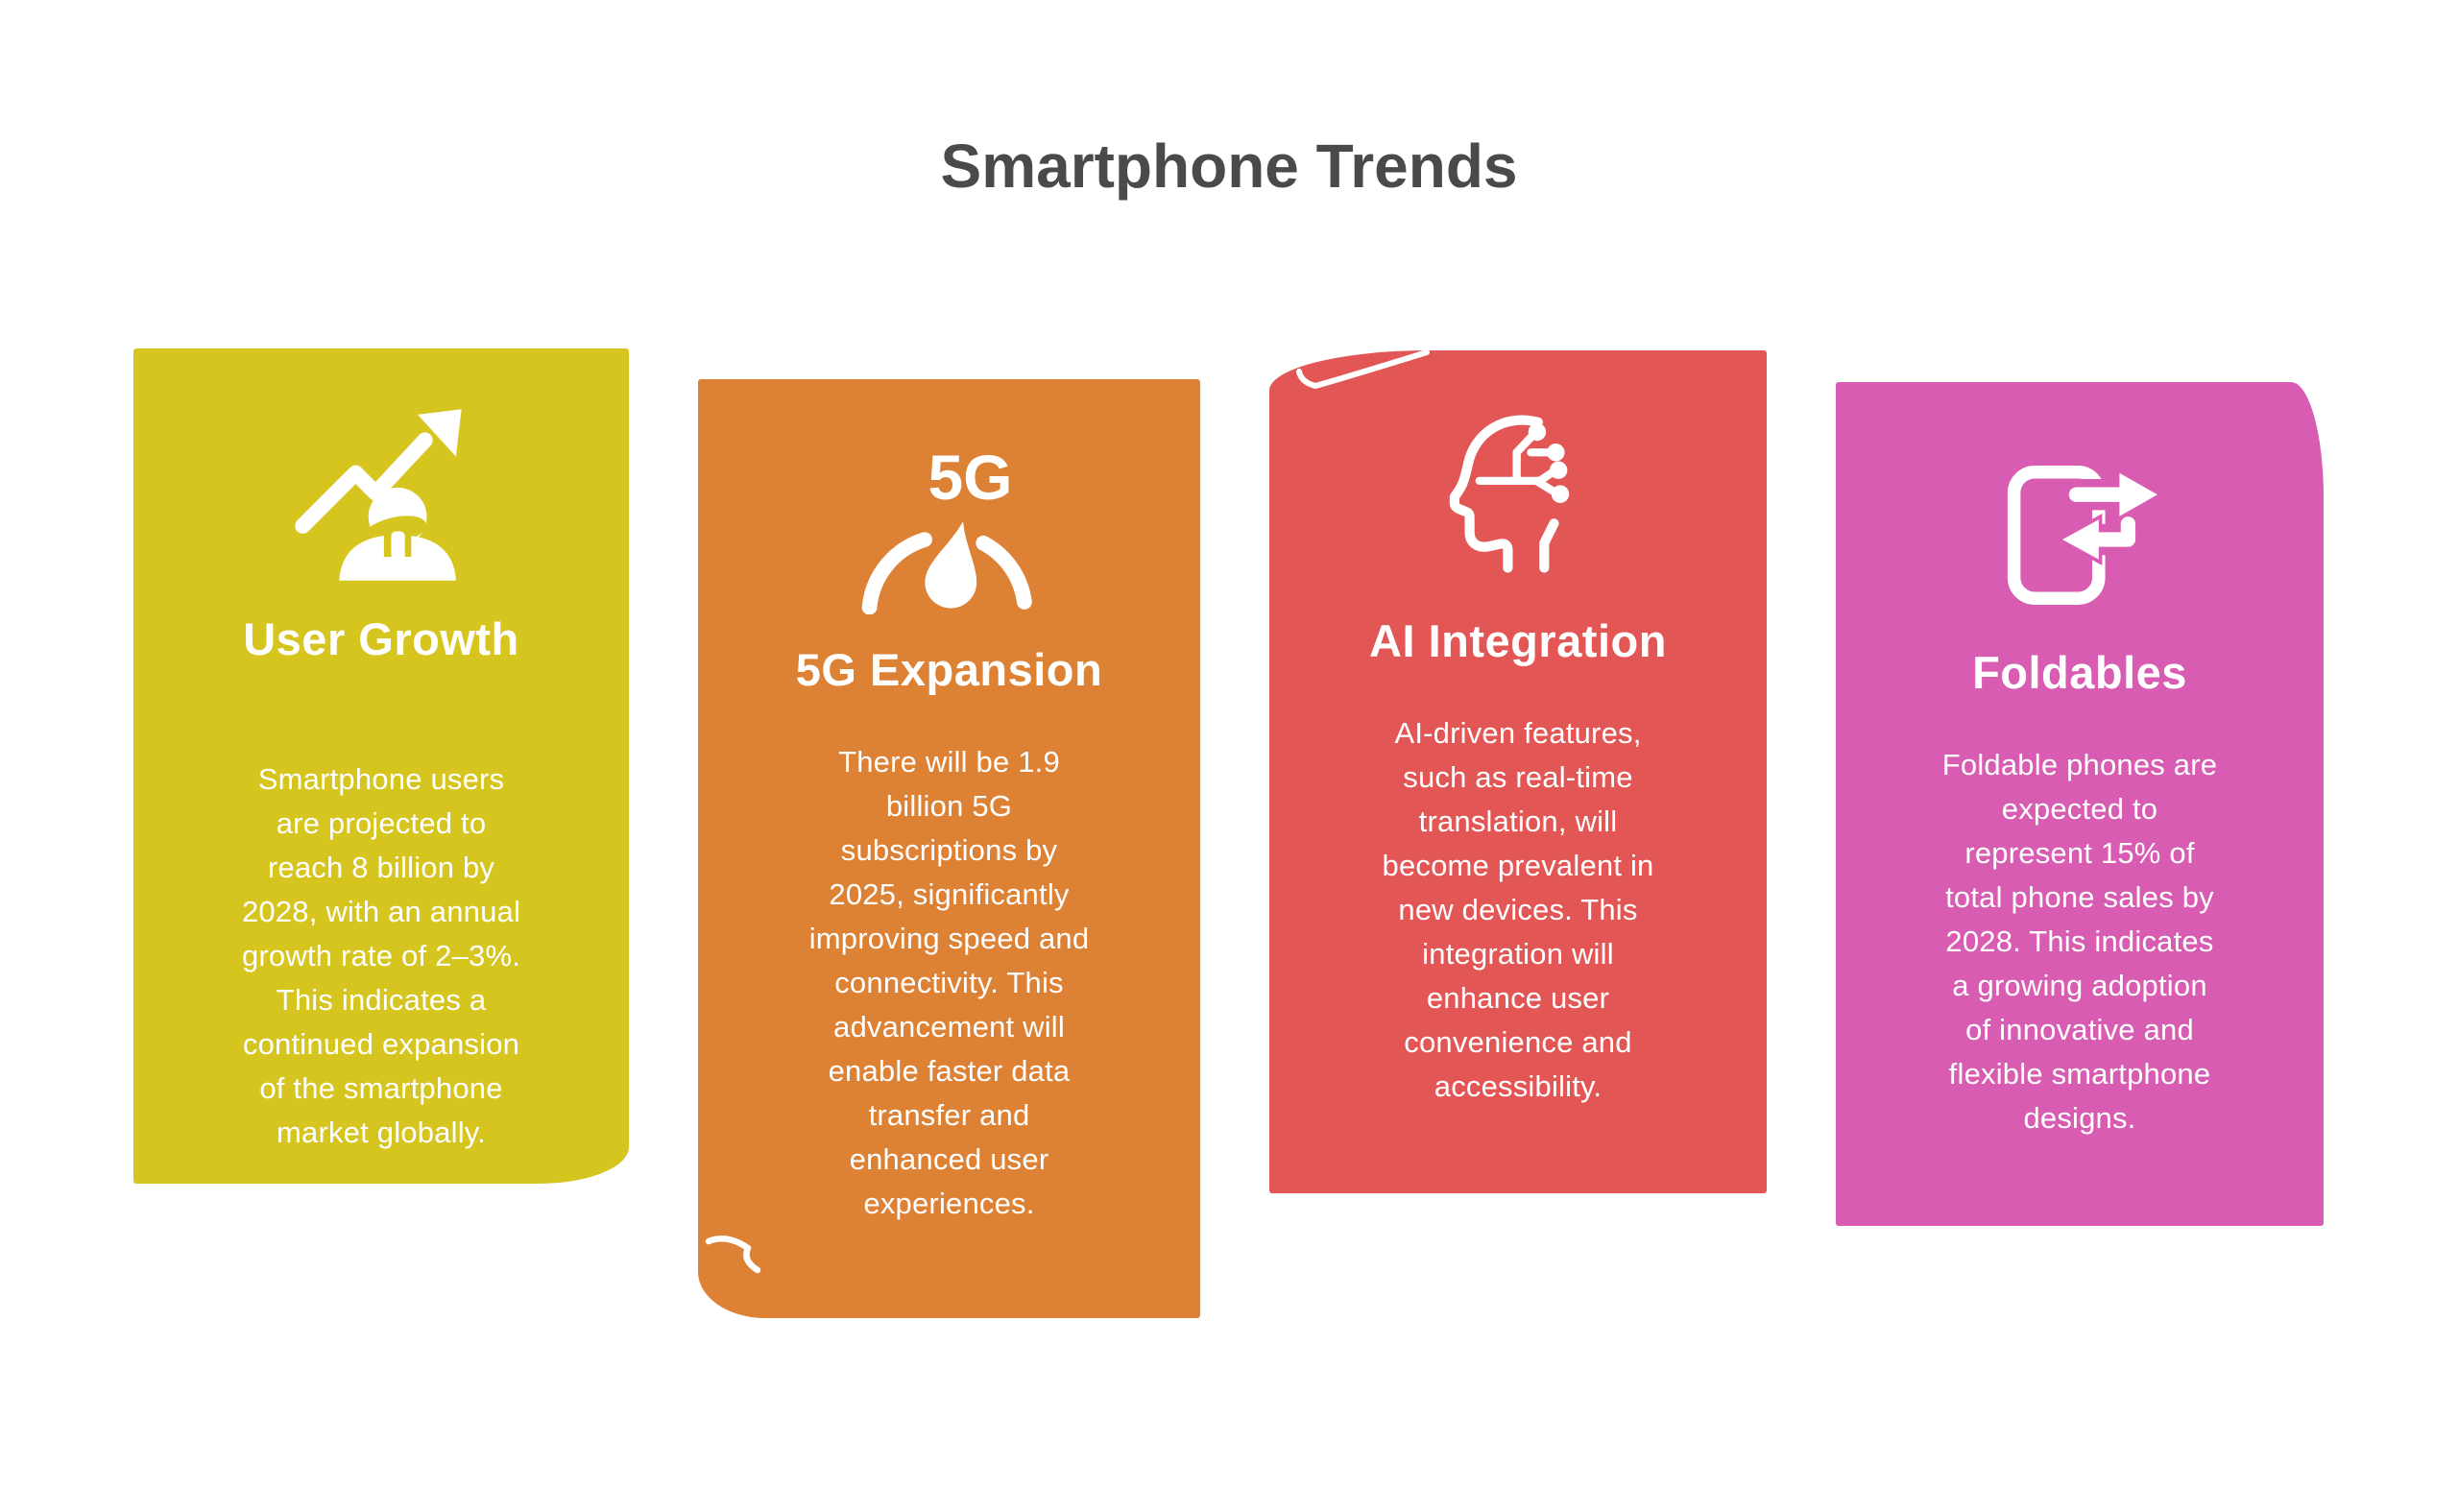  Describe the element at coordinates (1518, 640) in the screenshot. I see `card-title: AI Integration` at that location.